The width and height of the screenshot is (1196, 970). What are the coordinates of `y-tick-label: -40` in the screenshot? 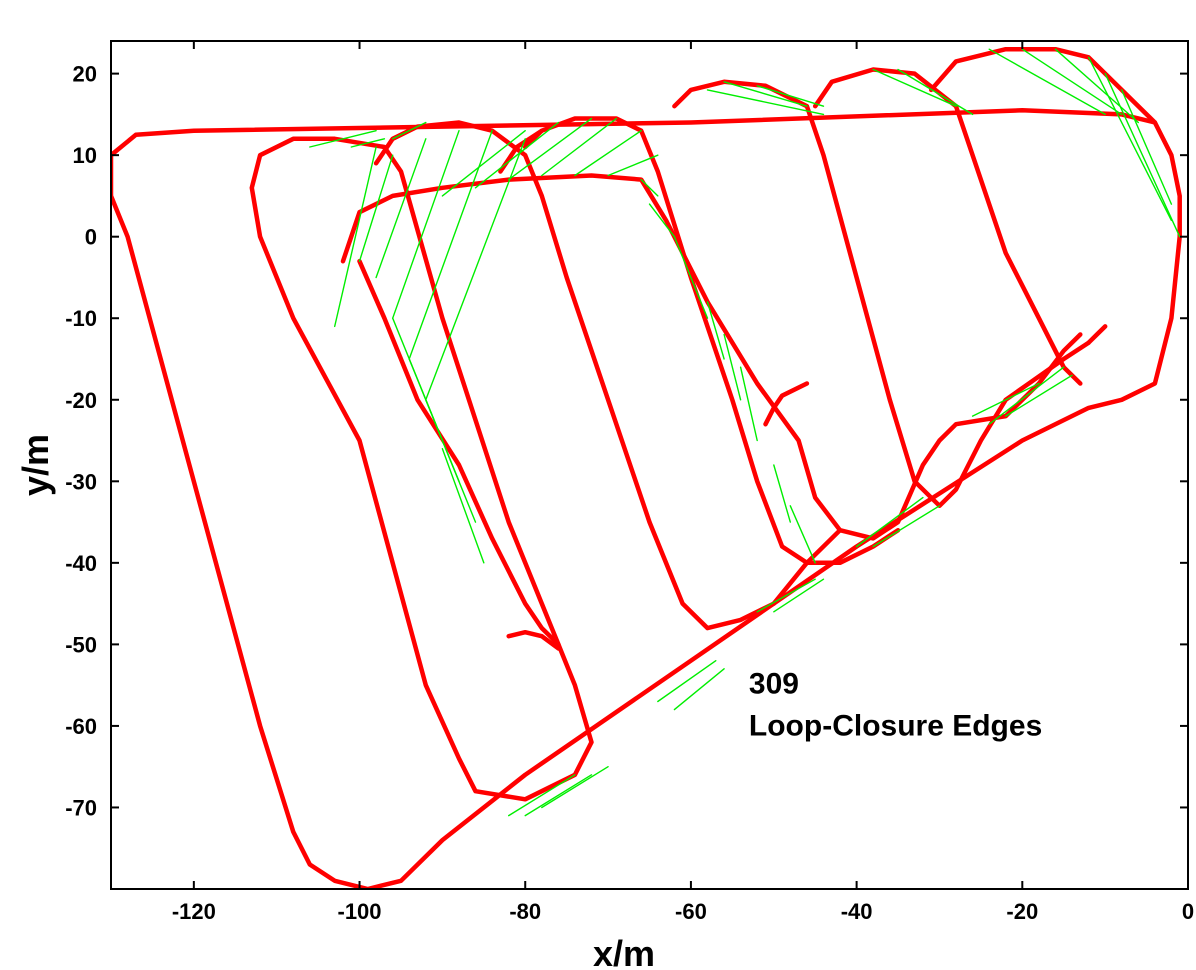 It's located at (81, 563).